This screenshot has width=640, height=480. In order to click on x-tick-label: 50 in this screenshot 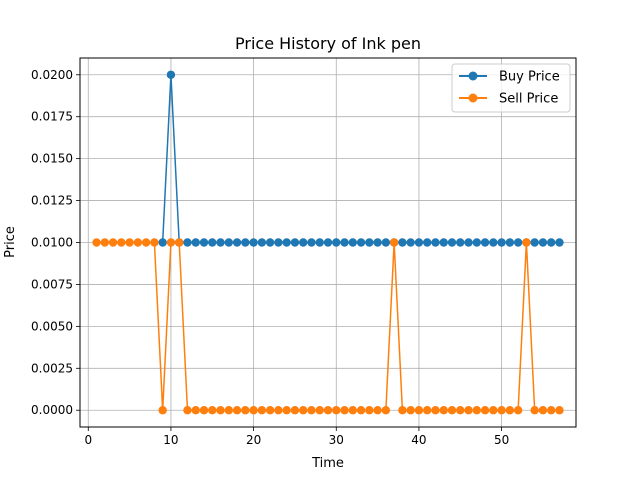, I will do `click(501, 440)`.